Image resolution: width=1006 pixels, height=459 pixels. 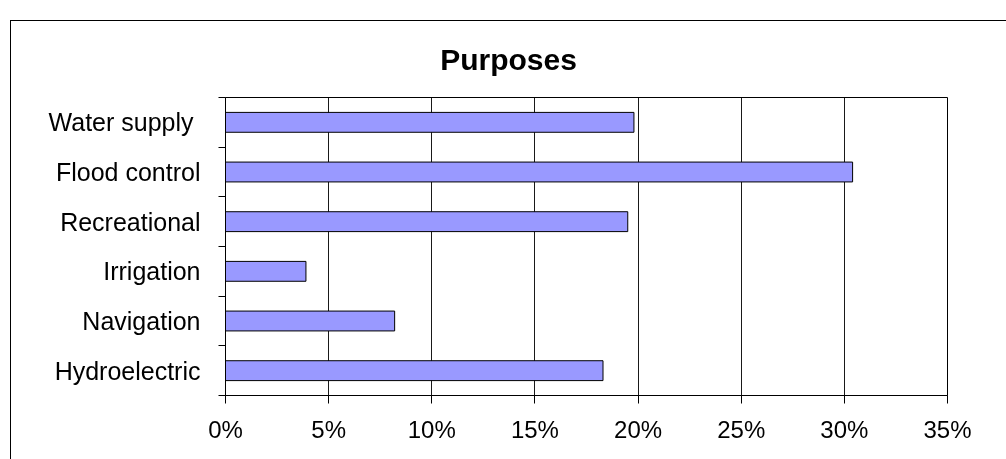 I want to click on x-tick-label: 5%, so click(x=328, y=429).